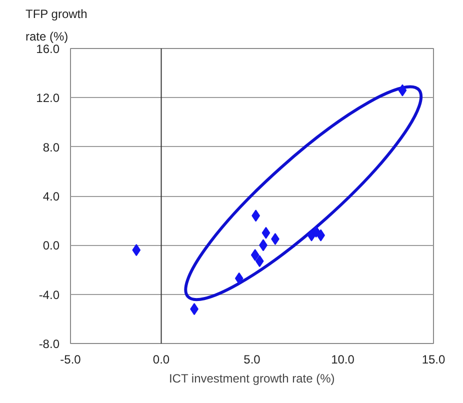 Image resolution: width=463 pixels, height=403 pixels. Describe the element at coordinates (251, 379) in the screenshot. I see `x-axis-title: ICT investment growth rate (%)` at that location.